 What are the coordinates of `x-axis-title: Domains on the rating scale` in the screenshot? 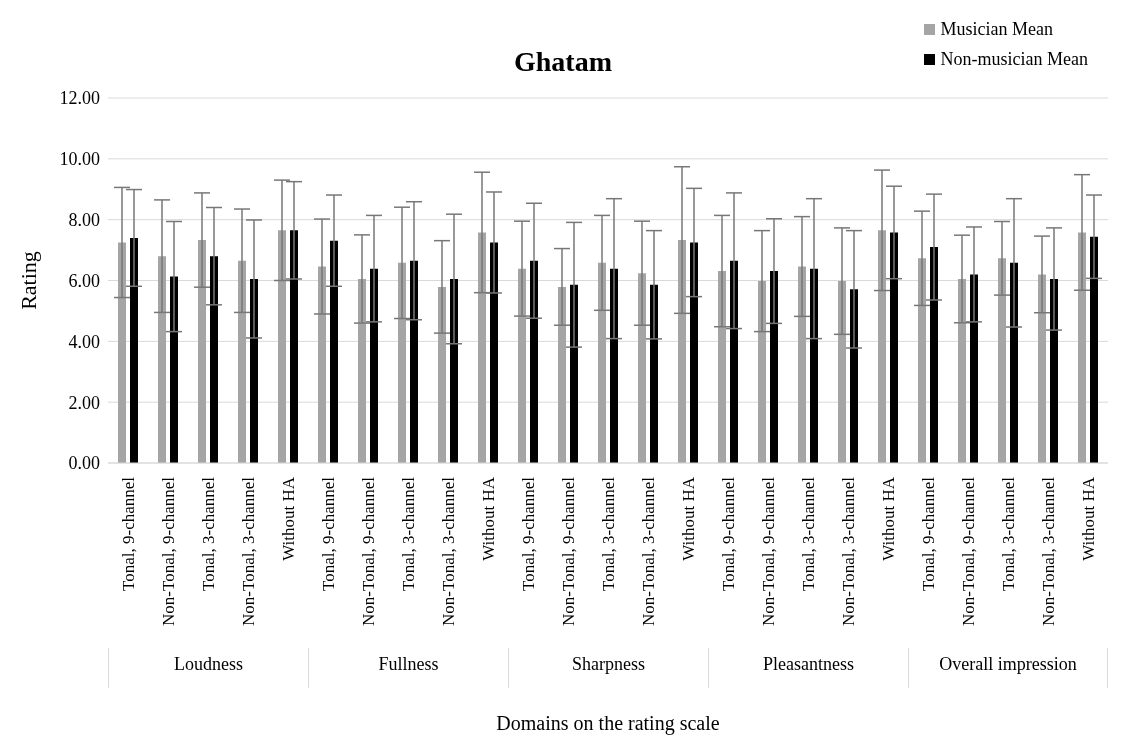 It's located at (608, 723).